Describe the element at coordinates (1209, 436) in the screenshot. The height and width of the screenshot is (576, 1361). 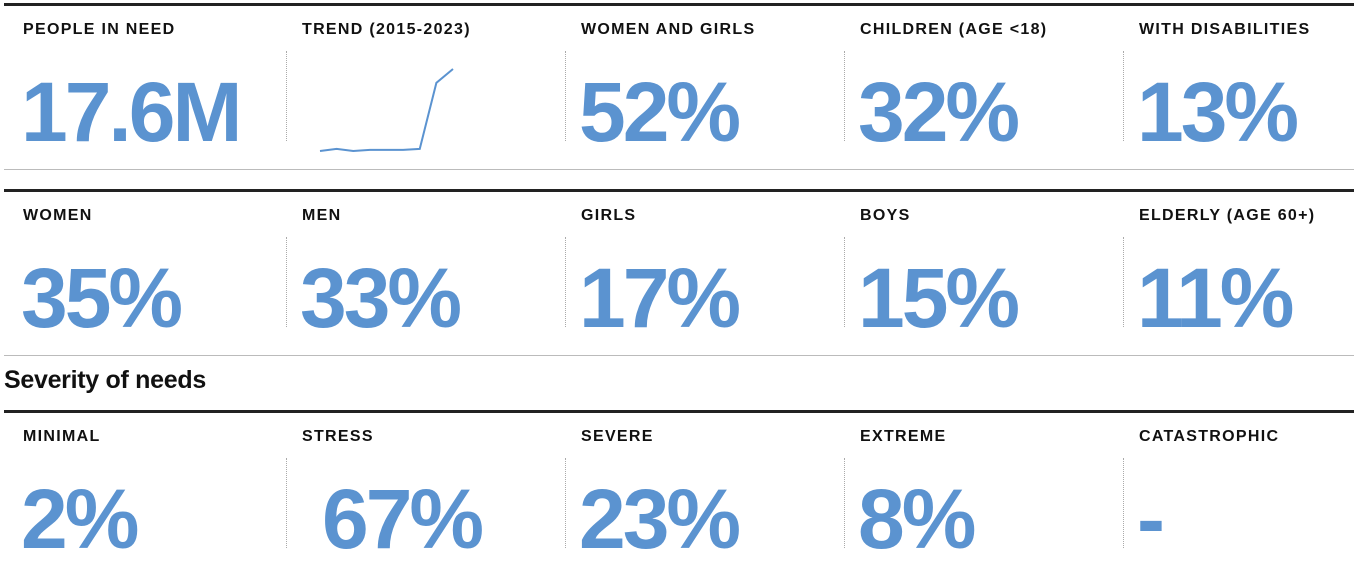
I see `stat-label: CATASTROPHIC` at that location.